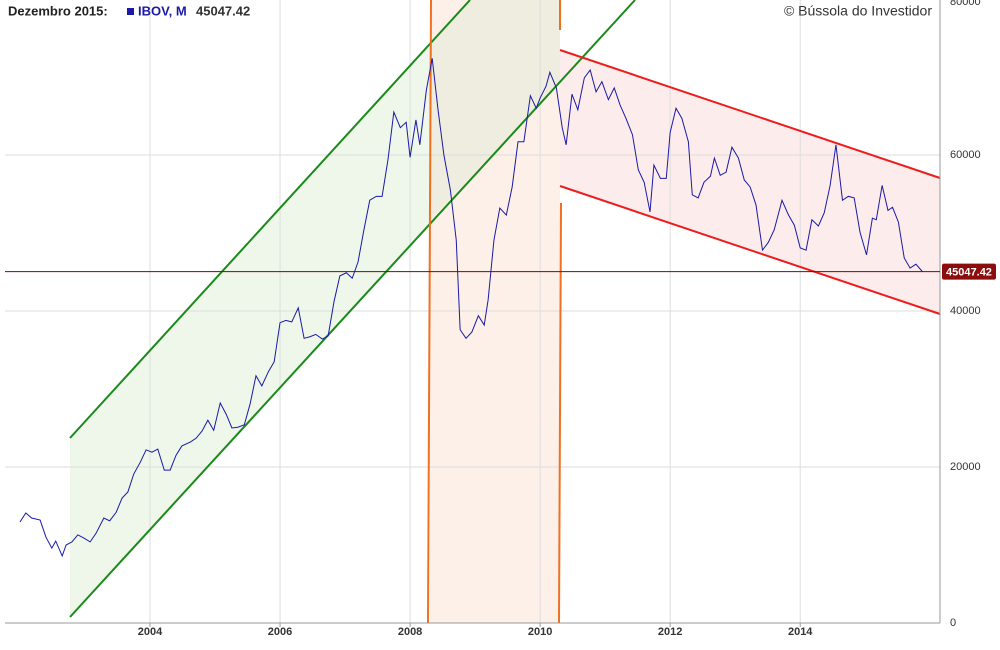 Image resolution: width=1000 pixels, height=650 pixels. I want to click on y-tick-label: 20000, so click(965, 467).